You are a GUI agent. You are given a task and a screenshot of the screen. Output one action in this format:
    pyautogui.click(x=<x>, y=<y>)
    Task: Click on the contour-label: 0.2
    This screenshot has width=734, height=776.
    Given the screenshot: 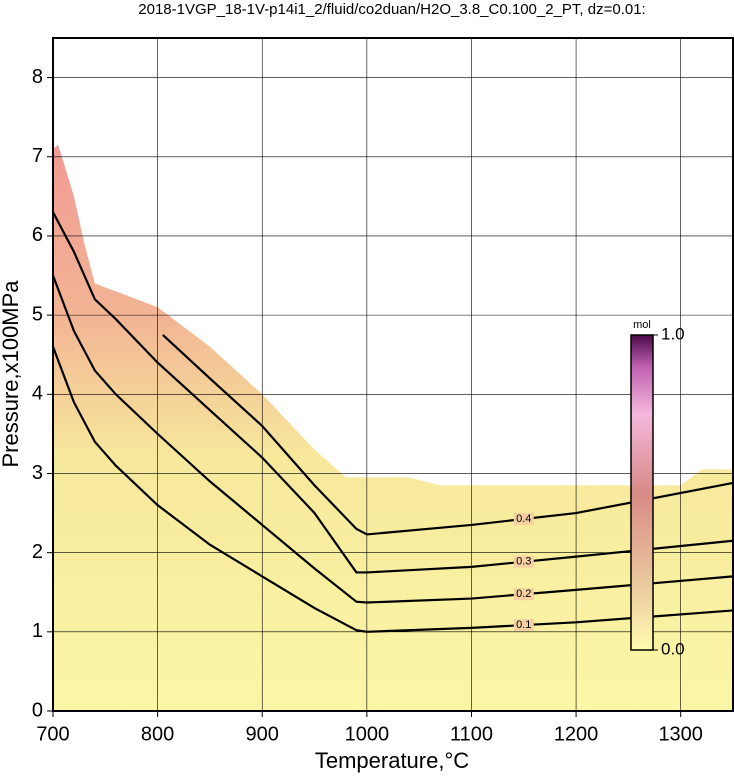 What is the action you would take?
    pyautogui.click(x=523, y=594)
    